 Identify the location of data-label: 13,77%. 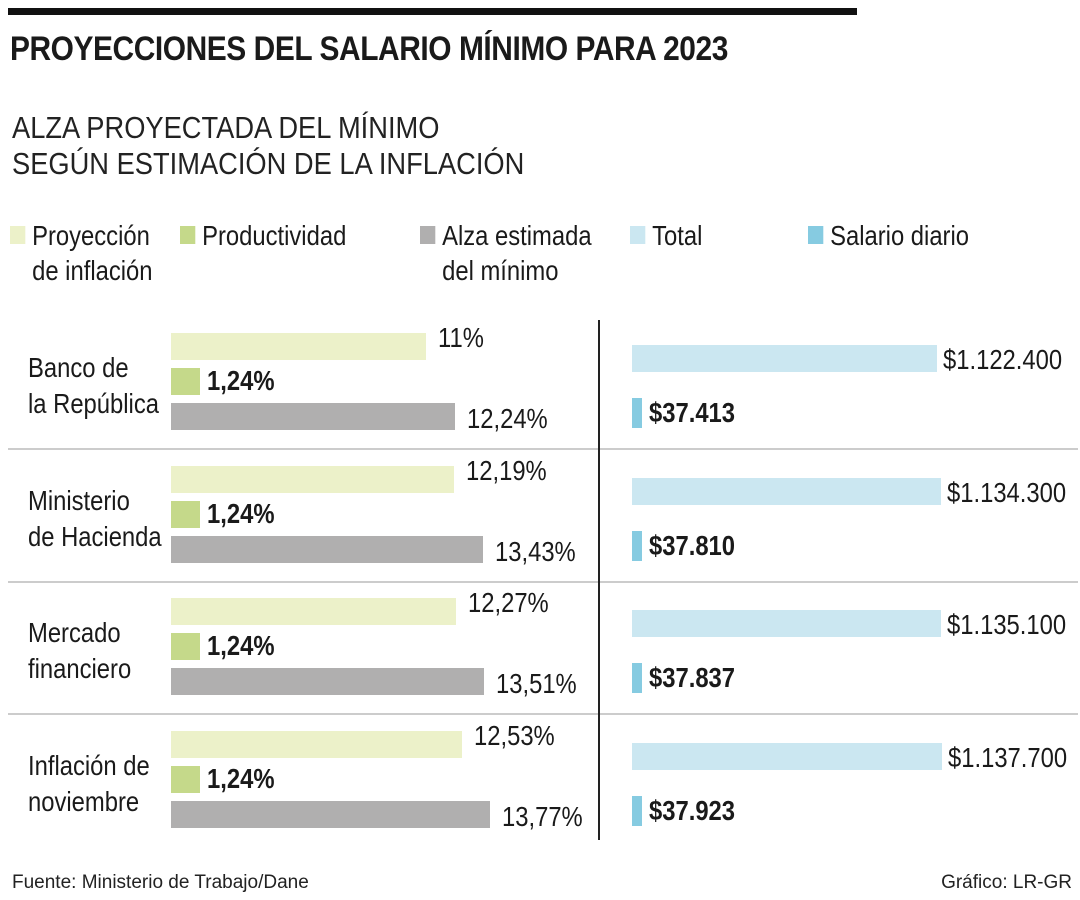
(543, 816).